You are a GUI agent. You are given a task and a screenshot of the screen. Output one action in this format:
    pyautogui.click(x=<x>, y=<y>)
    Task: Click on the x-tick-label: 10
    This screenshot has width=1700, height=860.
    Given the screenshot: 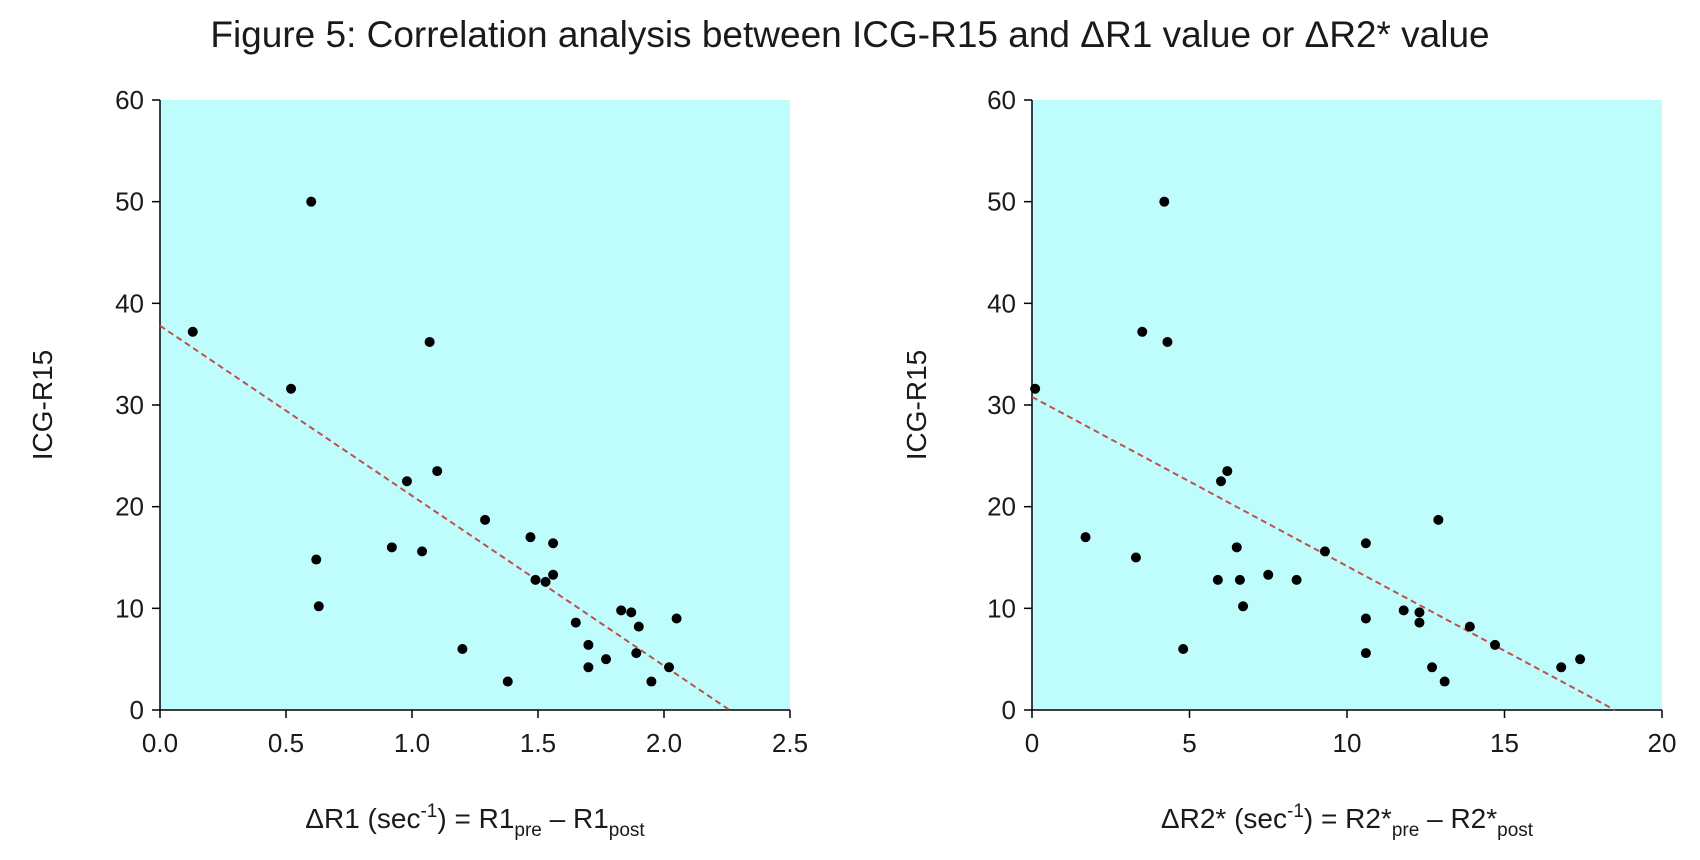 What is the action you would take?
    pyautogui.click(x=1347, y=743)
    